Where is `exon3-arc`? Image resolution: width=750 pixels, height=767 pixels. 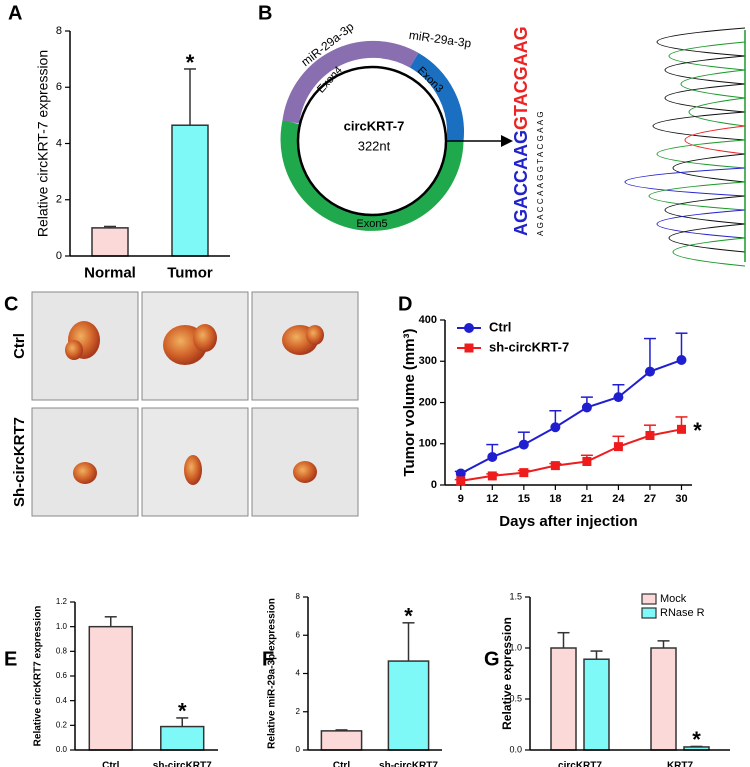 exon3-arc is located at coordinates (436, 97).